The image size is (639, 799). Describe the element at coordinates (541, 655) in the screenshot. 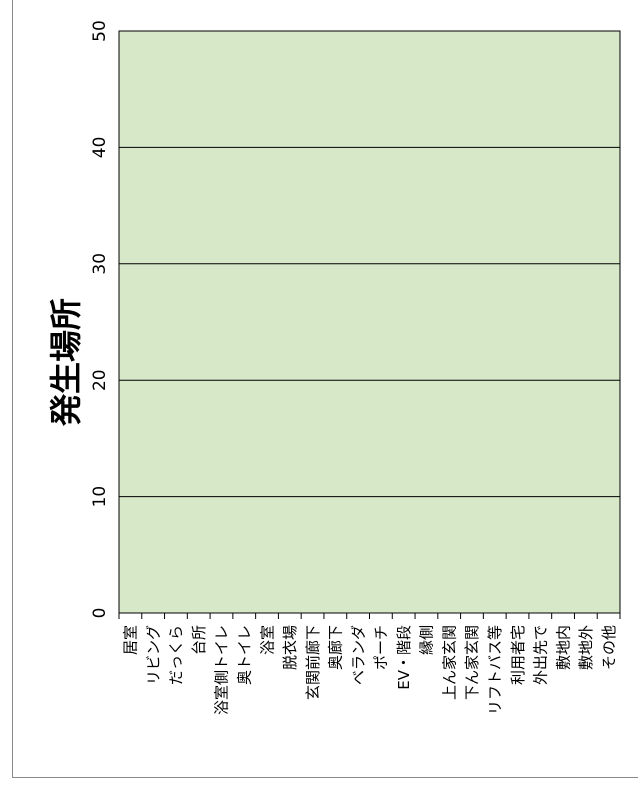

I see `category-label: 外出先で` at that location.